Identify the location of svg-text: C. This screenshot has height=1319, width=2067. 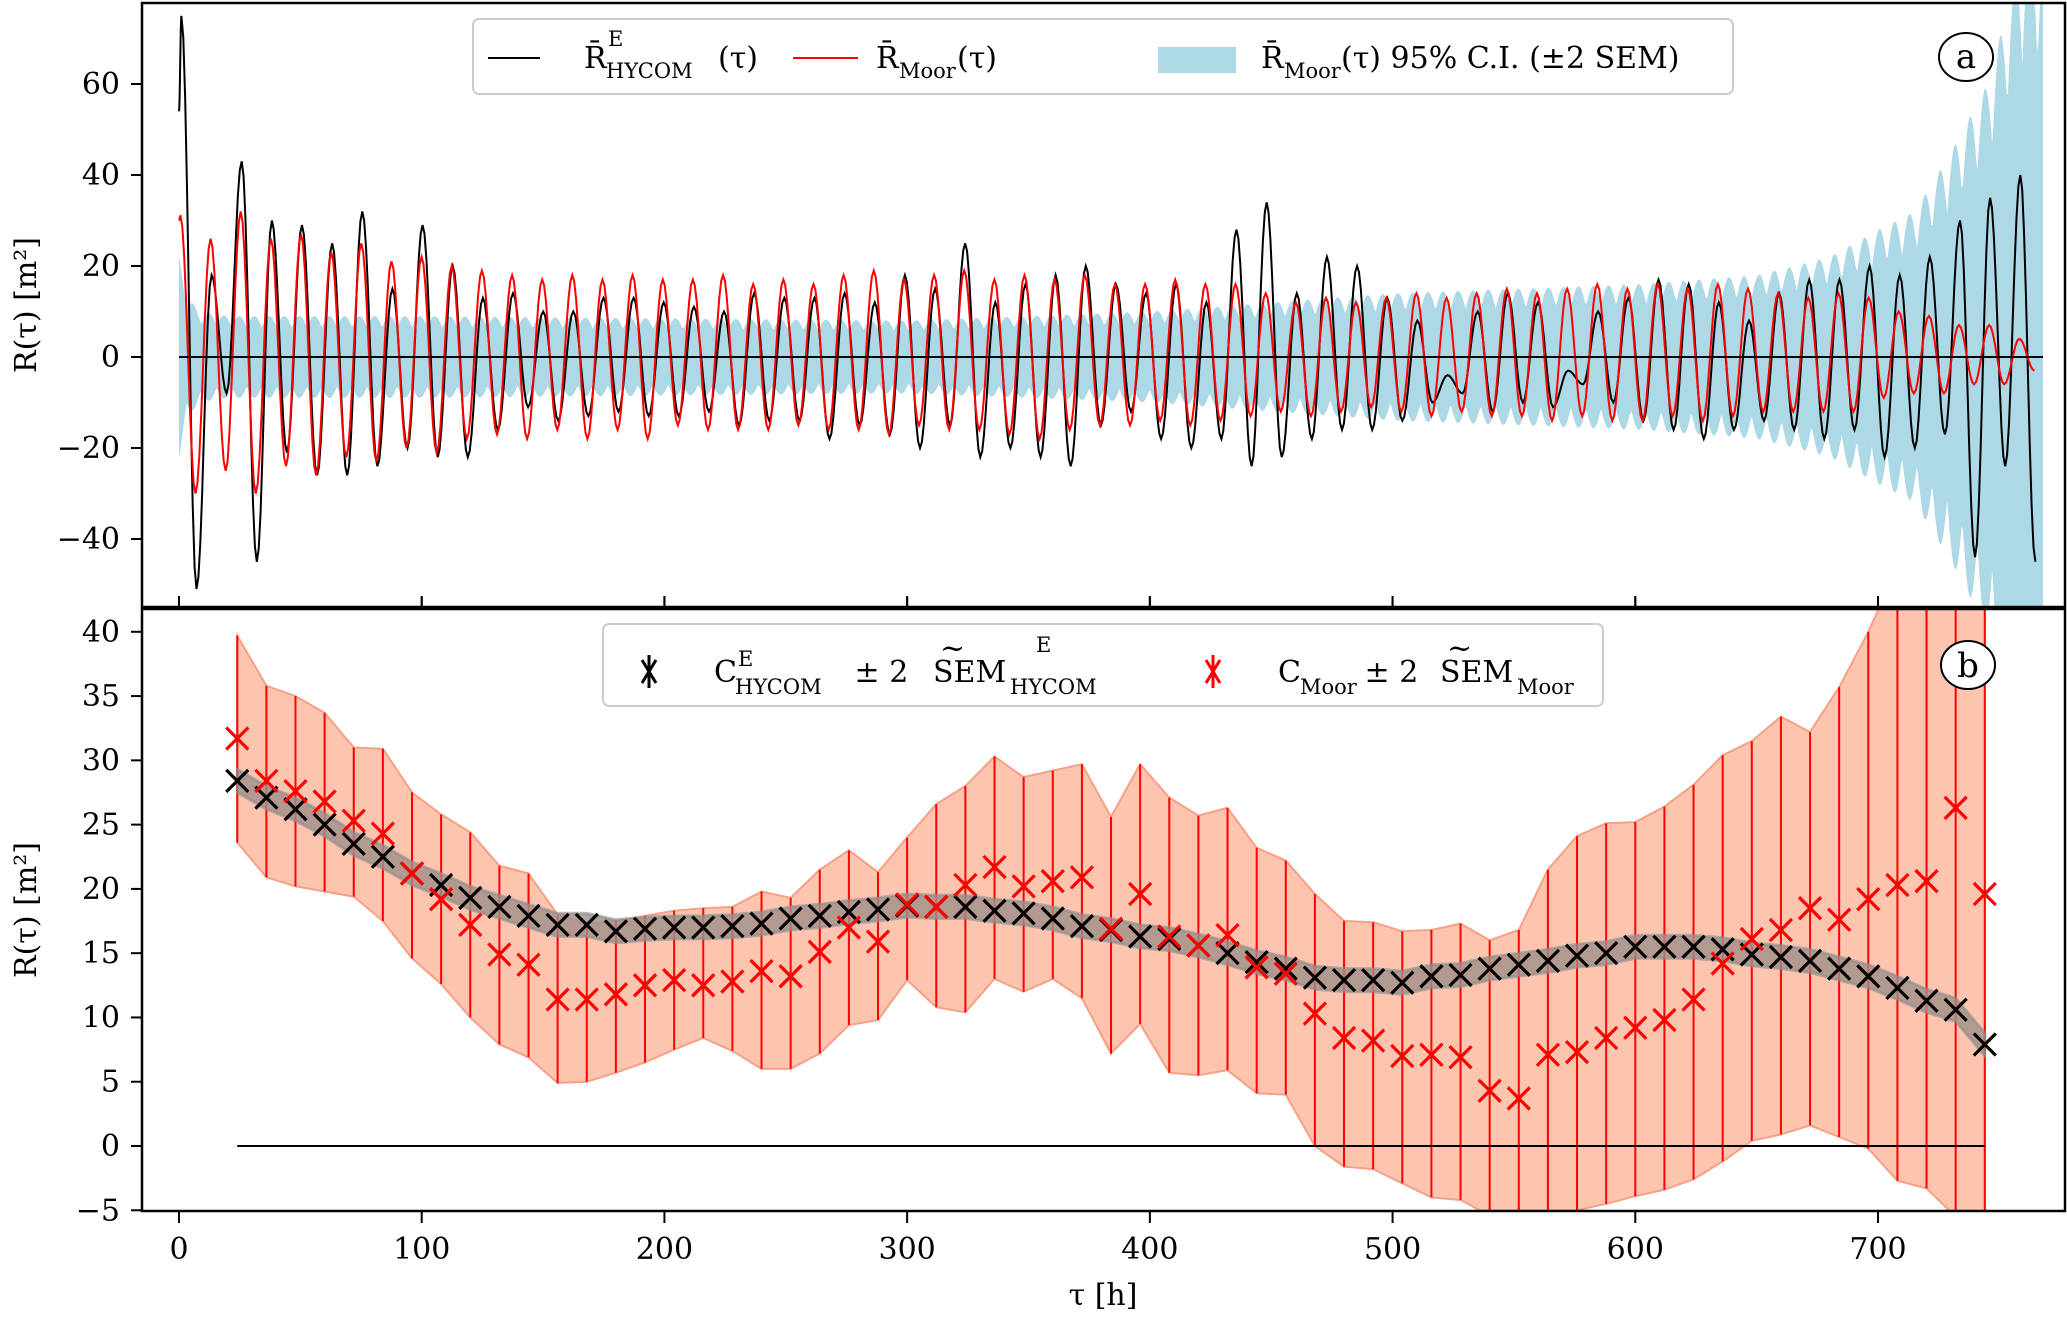
(1289, 672).